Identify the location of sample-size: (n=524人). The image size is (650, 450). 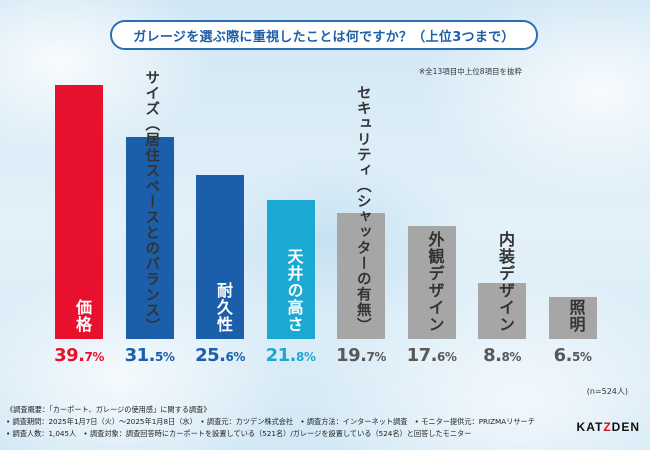
(607, 391).